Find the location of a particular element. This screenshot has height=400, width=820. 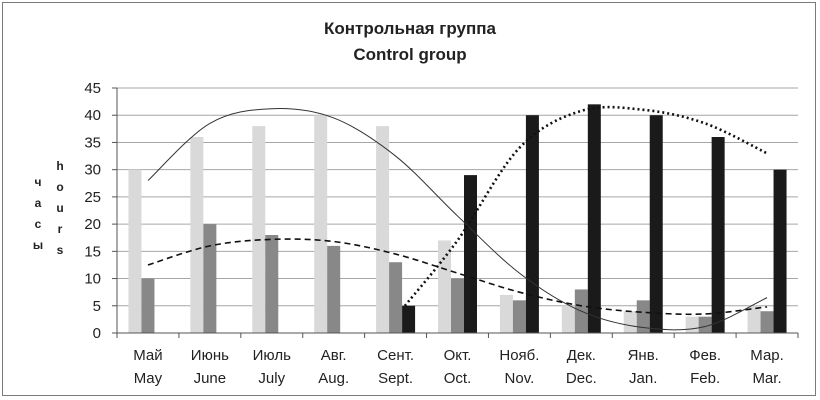

x-category-label-en: June is located at coordinates (210, 378).